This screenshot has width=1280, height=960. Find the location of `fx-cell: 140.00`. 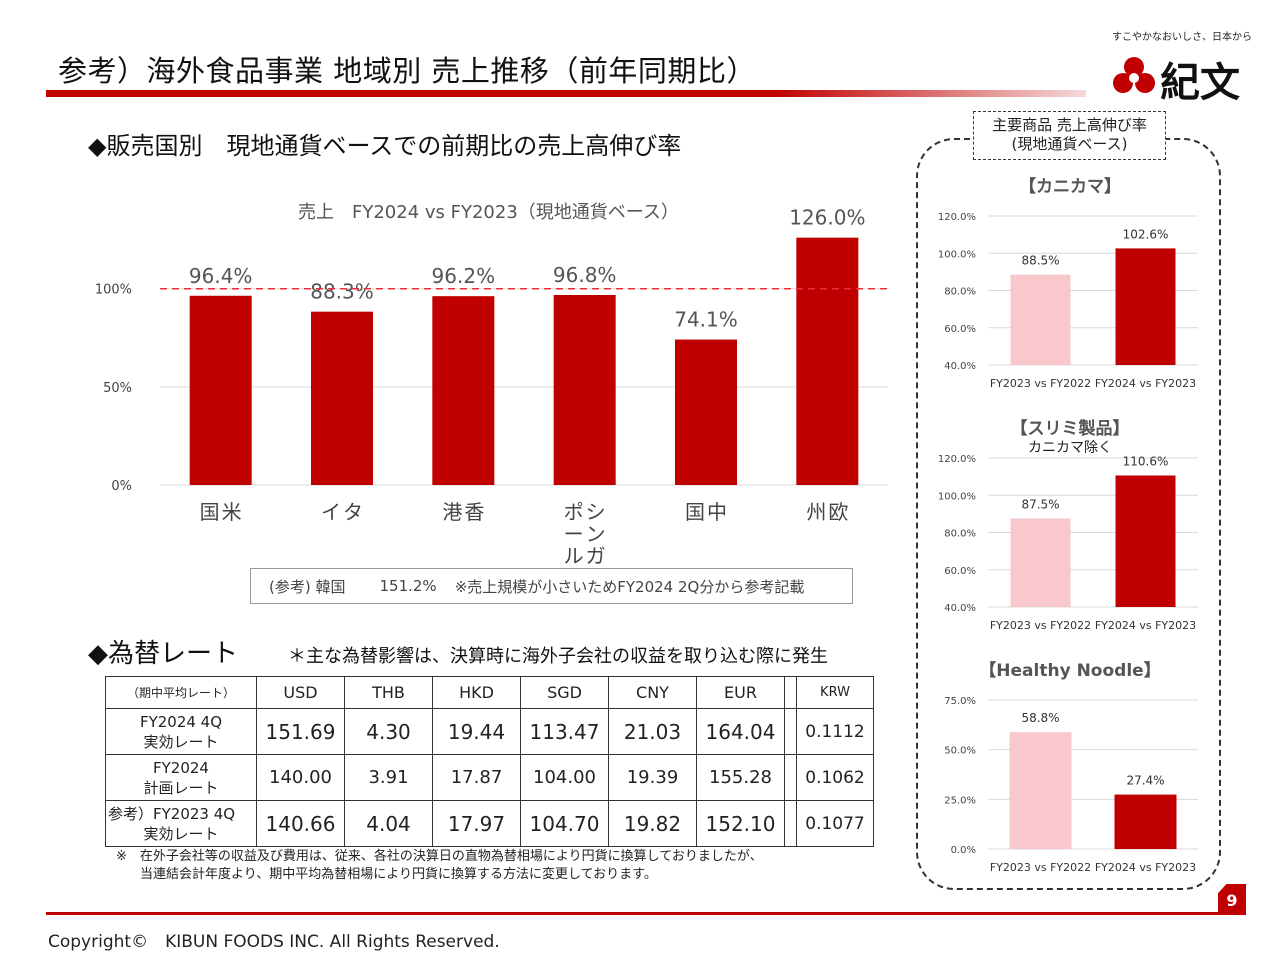

fx-cell: 140.00 is located at coordinates (300, 777).